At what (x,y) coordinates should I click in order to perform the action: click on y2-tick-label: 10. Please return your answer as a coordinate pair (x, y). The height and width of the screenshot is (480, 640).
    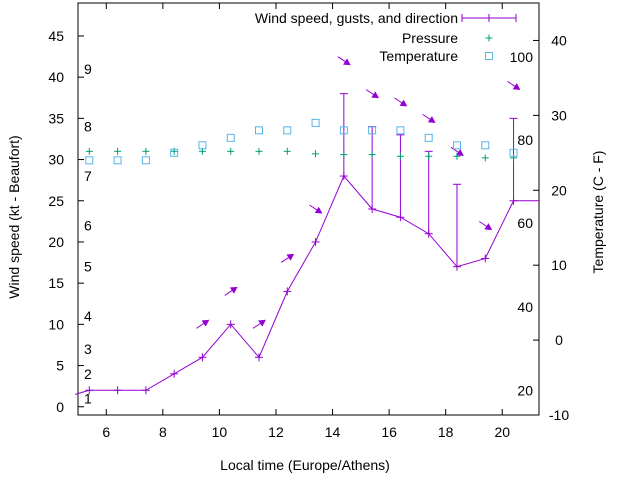
    Looking at the image, I should click on (559, 265).